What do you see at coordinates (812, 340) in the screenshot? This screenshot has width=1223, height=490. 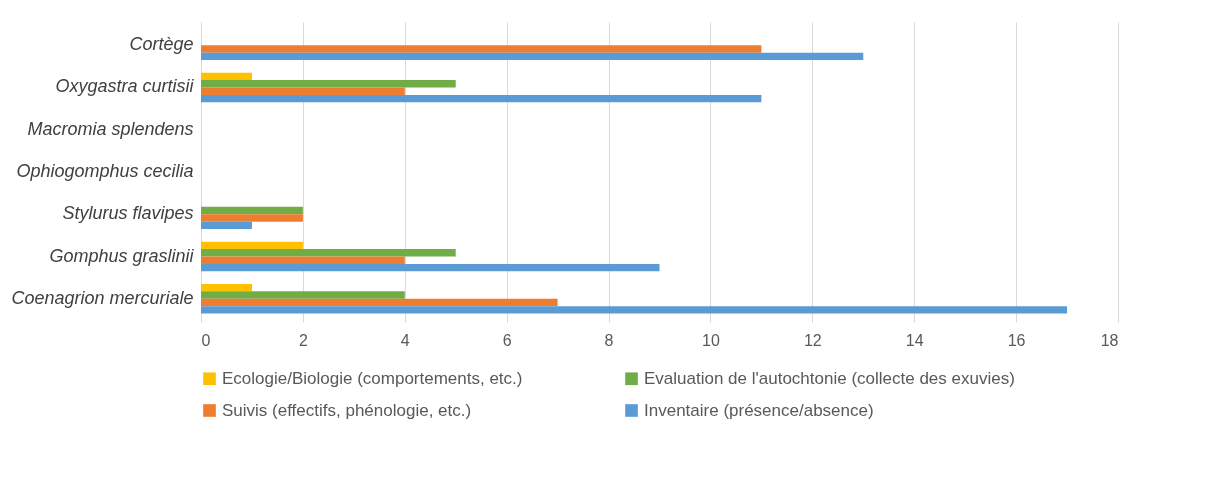 I see `x-tick-label: 12` at bounding box center [812, 340].